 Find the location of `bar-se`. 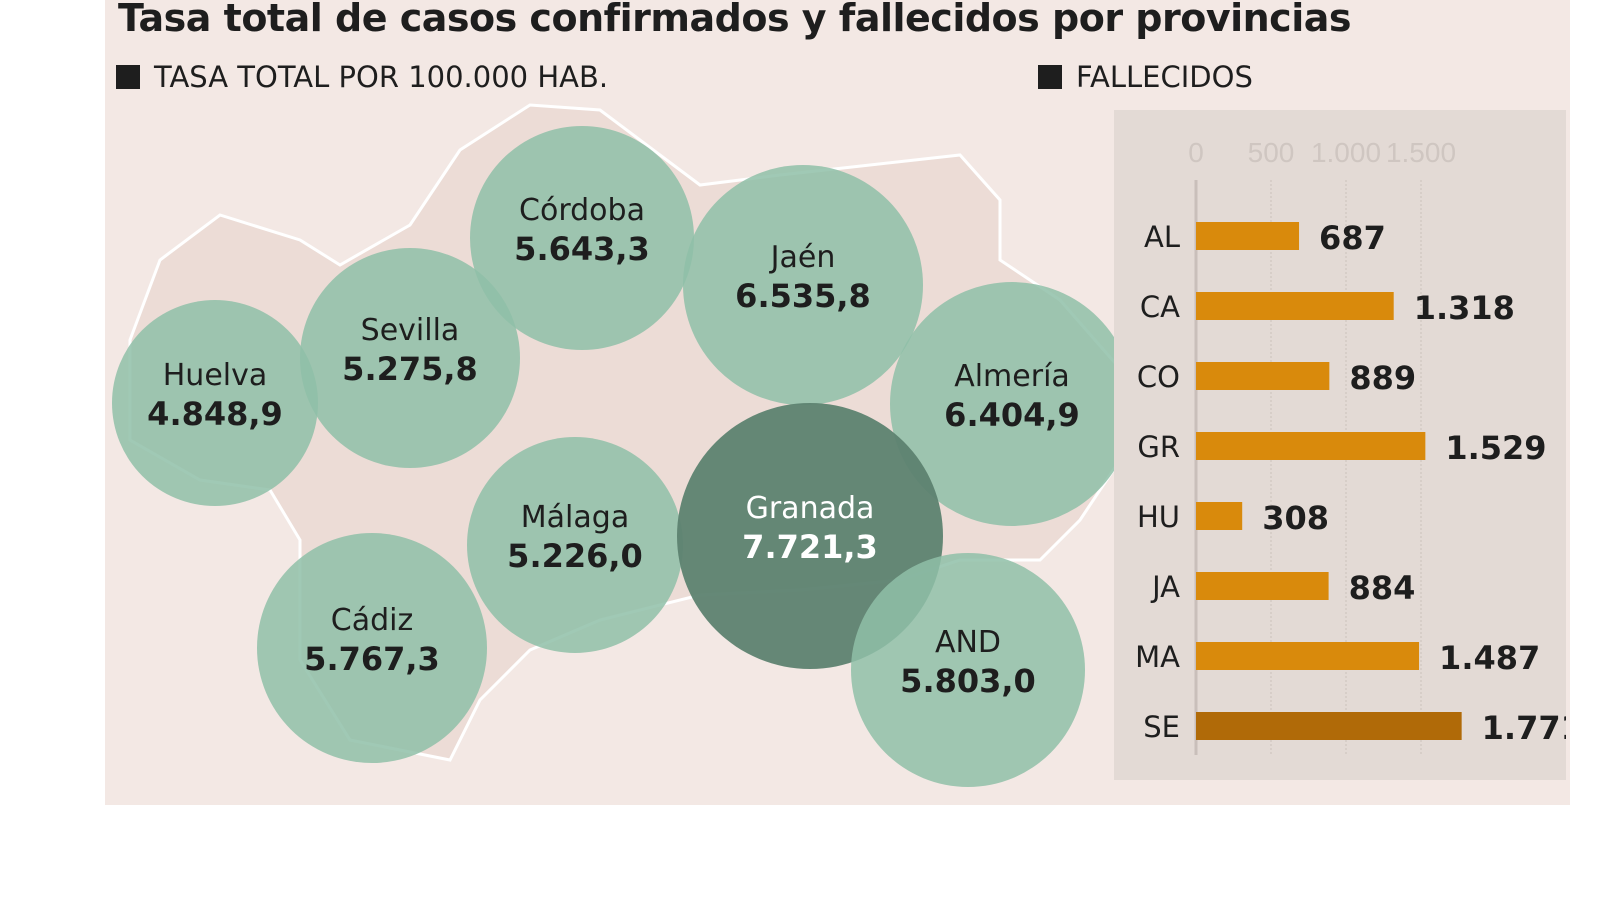

bar-se is located at coordinates (1329, 726).